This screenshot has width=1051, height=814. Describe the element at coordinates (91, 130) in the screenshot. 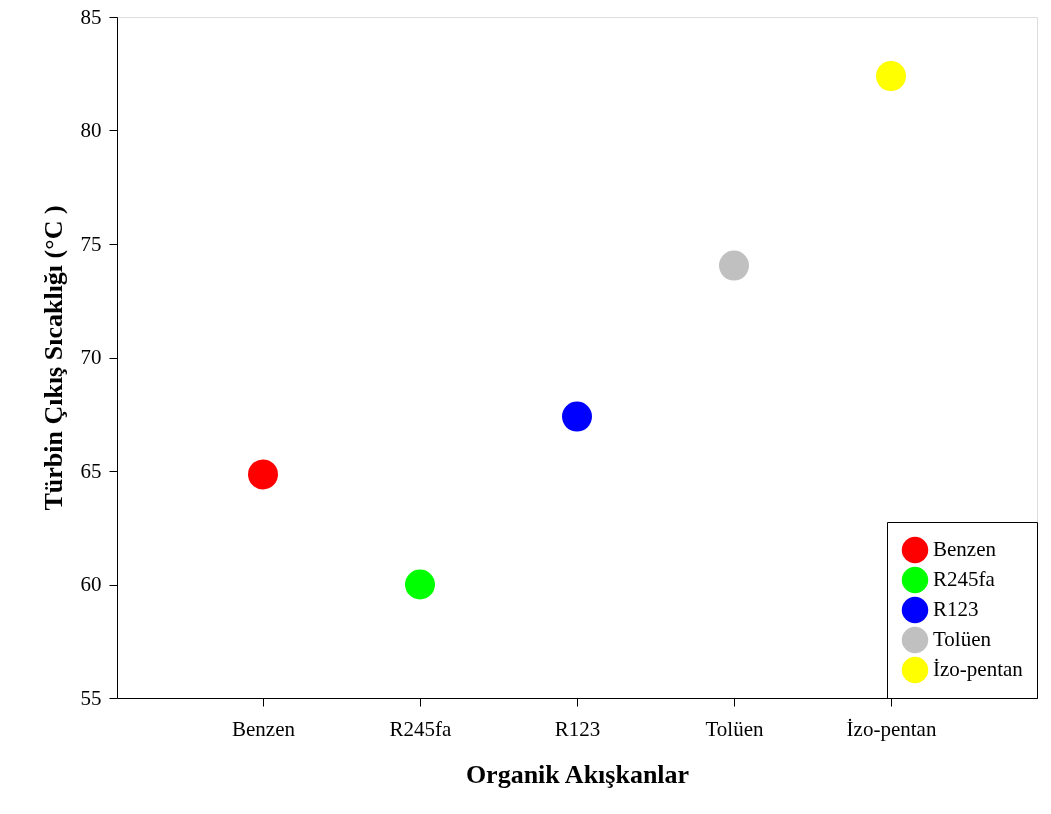

I see `y-tick-label: 80` at that location.